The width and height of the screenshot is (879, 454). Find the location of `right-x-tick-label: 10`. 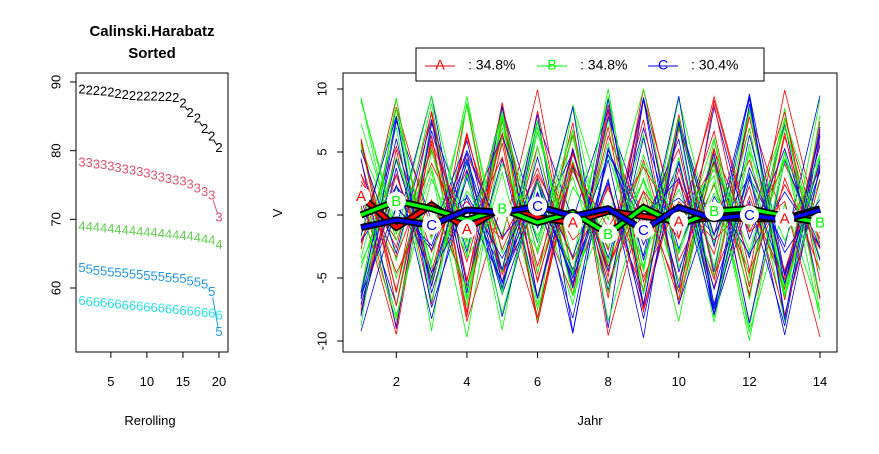

right-x-tick-label: 10 is located at coordinates (679, 381).